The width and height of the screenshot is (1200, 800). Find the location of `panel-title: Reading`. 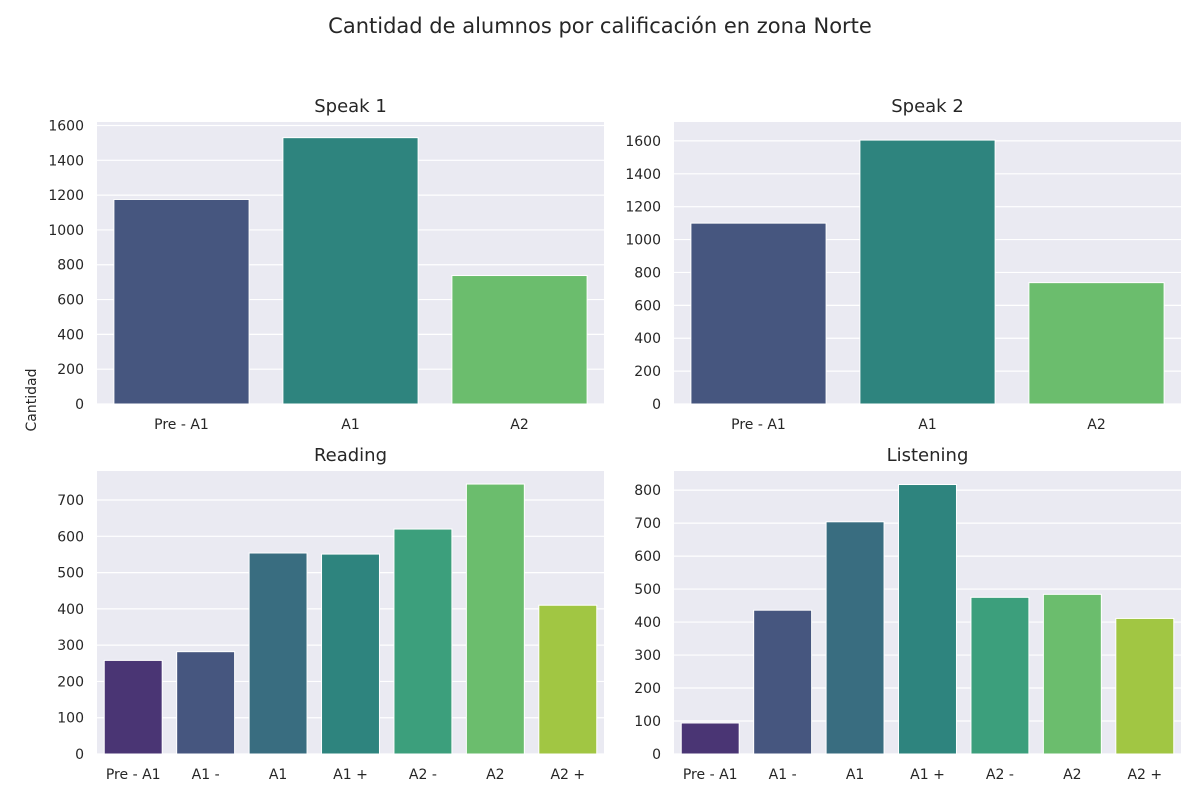

panel-title: Reading is located at coordinates (350, 455).